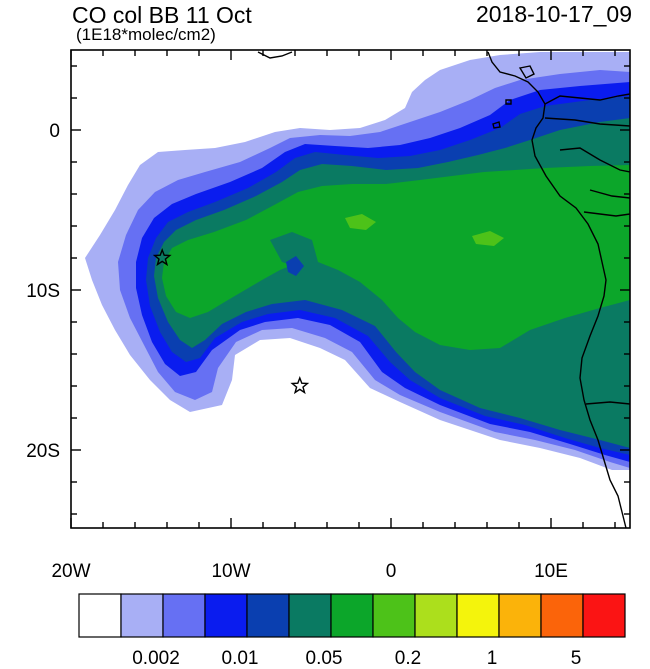  What do you see at coordinates (391, 571) in the screenshot?
I see `lon-tick-label: 0` at bounding box center [391, 571].